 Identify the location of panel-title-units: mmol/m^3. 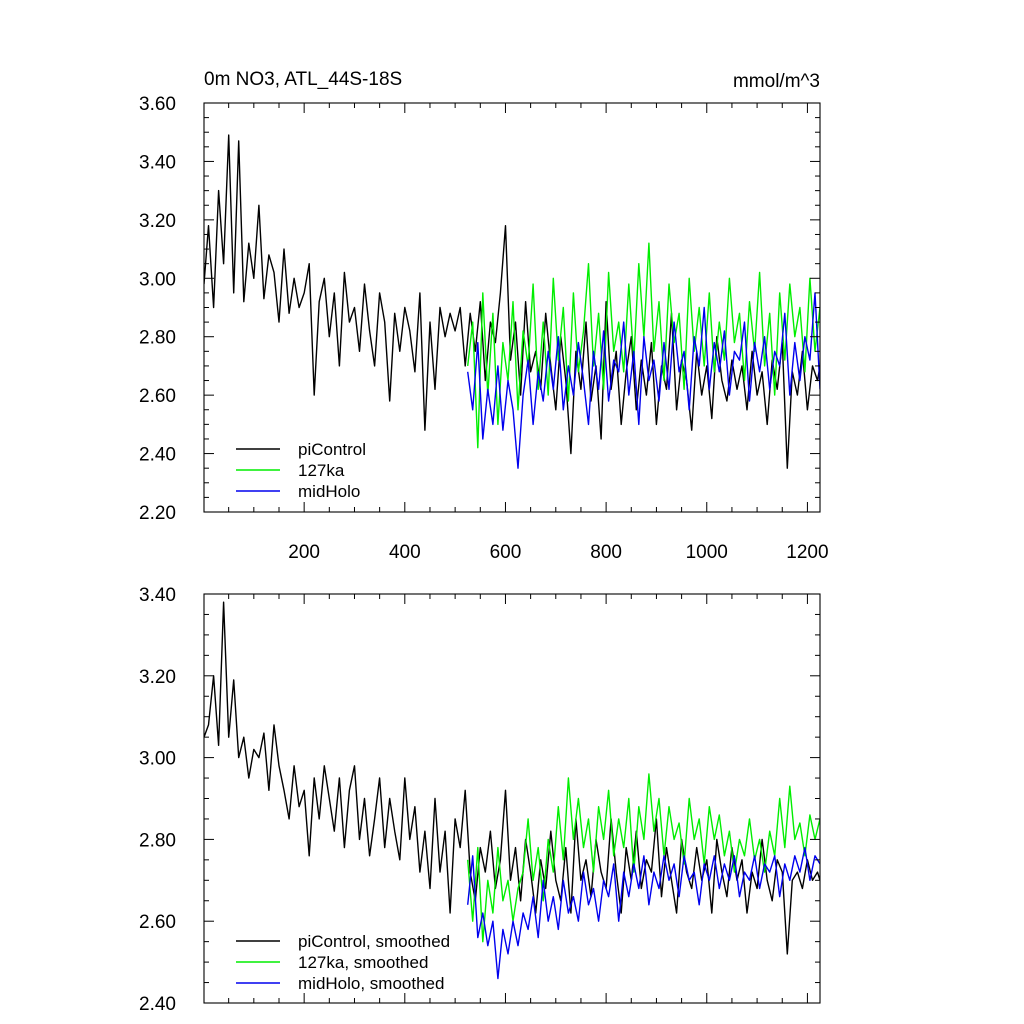
(776, 81).